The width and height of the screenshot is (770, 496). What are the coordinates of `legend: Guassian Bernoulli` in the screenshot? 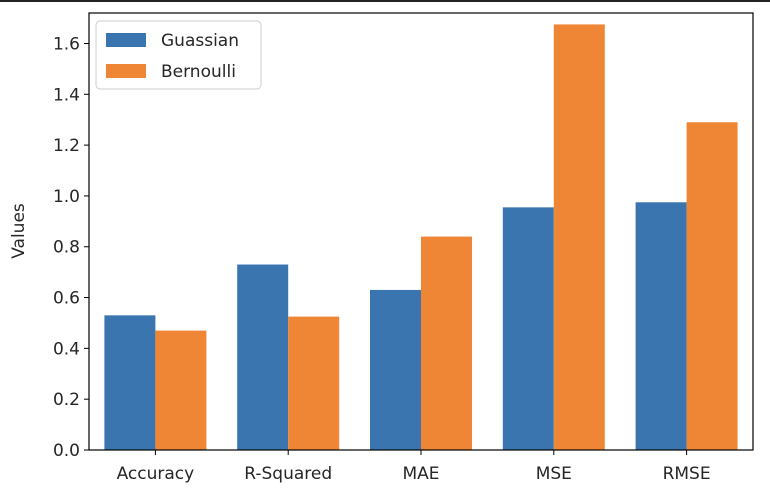 It's located at (178, 55).